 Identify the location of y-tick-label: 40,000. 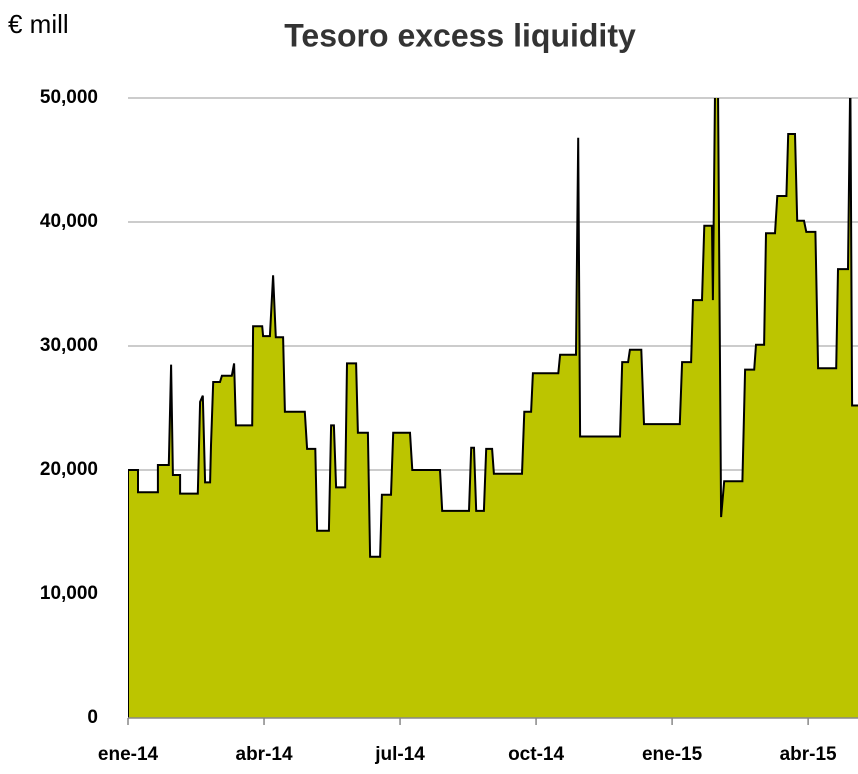
(69, 221).